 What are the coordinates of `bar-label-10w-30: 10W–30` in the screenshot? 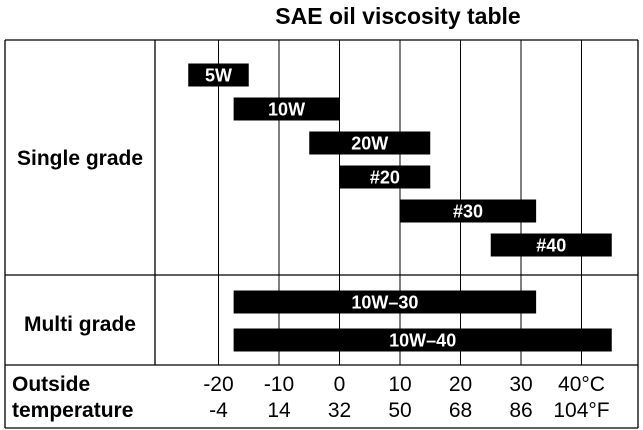 It's located at (384, 303).